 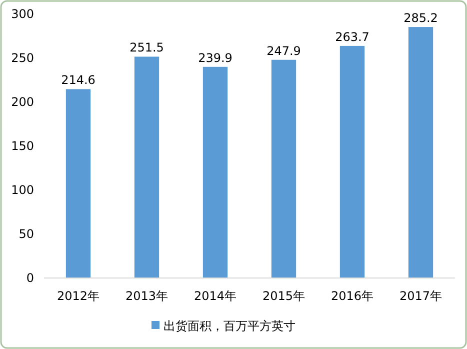 I want to click on y-tick-label: 50, so click(x=26, y=234).